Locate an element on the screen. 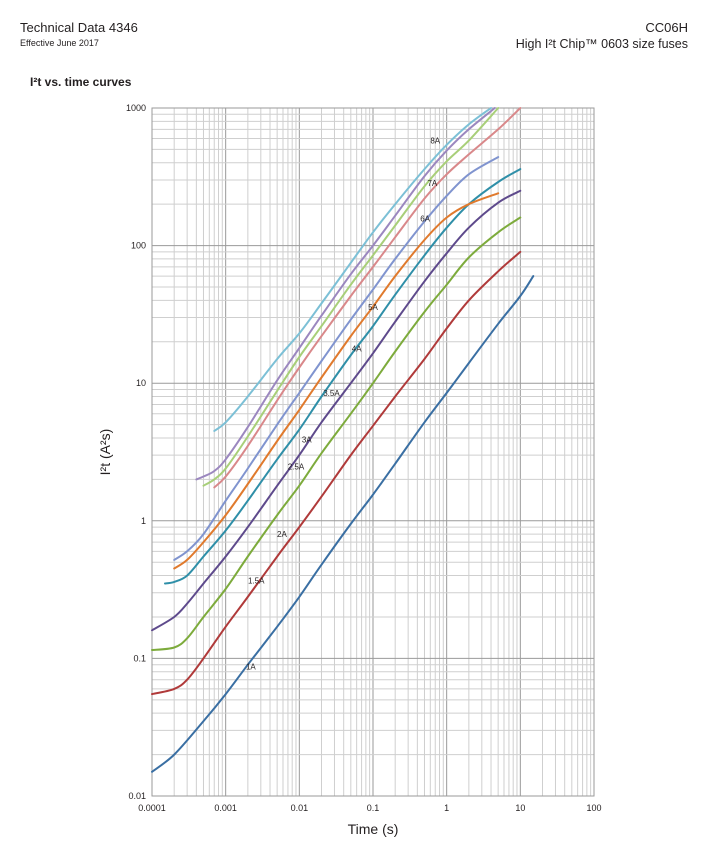  x-tick-label: 0.0001 is located at coordinates (152, 808).